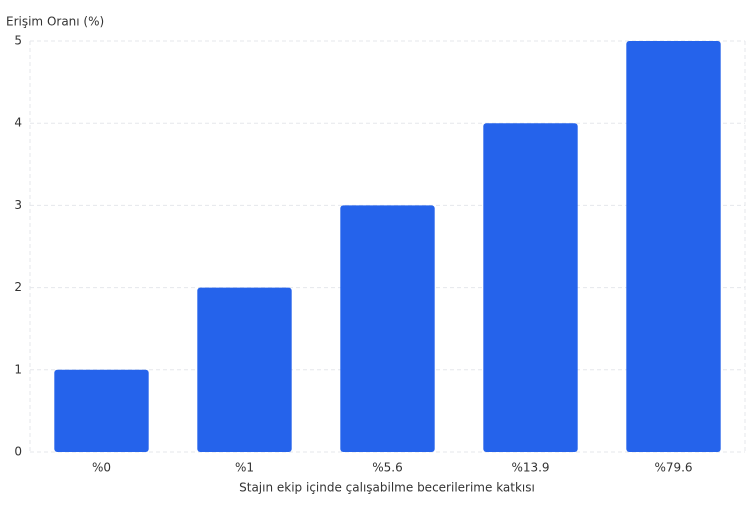 This screenshot has height=506, width=749. What do you see at coordinates (101, 468) in the screenshot?
I see `x-tick-label: %0` at bounding box center [101, 468].